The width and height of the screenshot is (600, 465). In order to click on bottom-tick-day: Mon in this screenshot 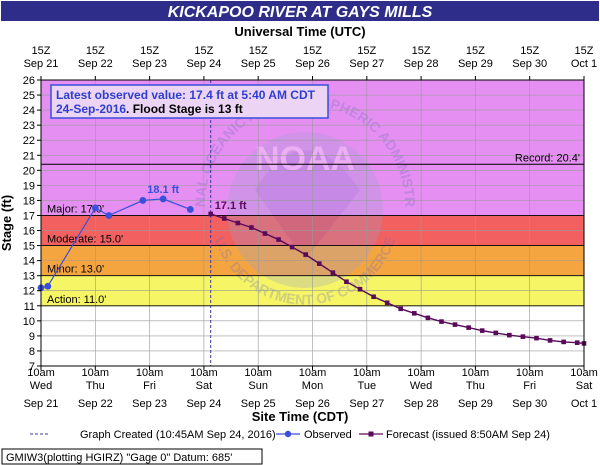, I will do `click(312, 386)`.